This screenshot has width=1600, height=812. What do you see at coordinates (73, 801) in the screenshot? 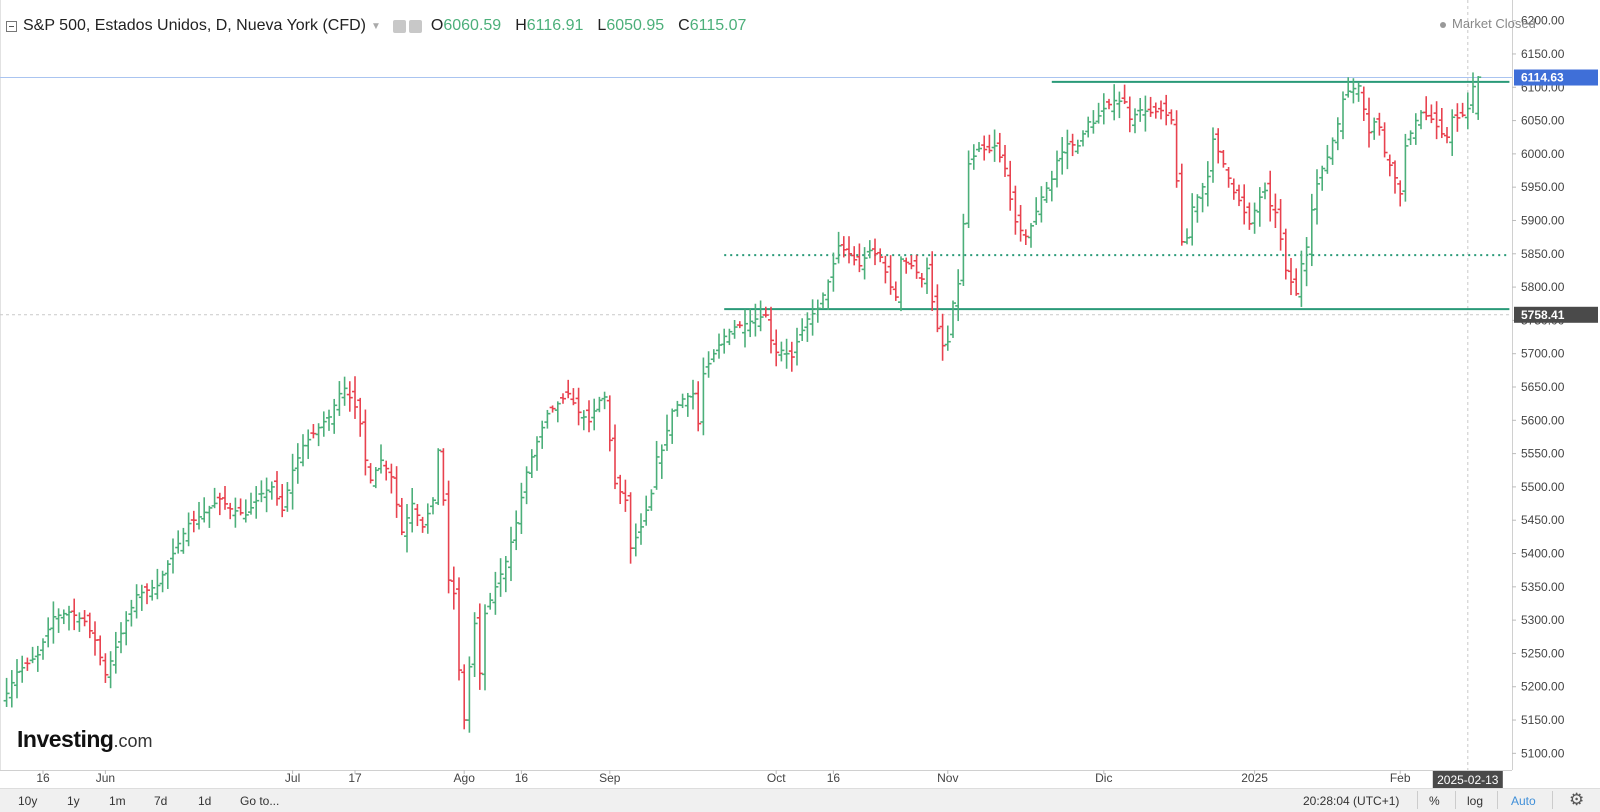
I see `range-1y-button: 1y` at bounding box center [73, 801].